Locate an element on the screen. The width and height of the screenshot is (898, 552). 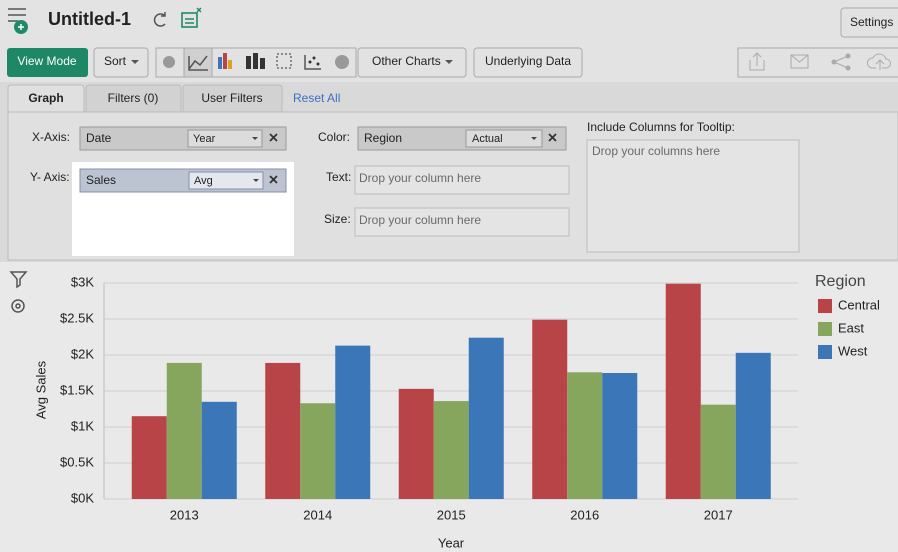
settings-label: Settings is located at coordinates (871, 22).